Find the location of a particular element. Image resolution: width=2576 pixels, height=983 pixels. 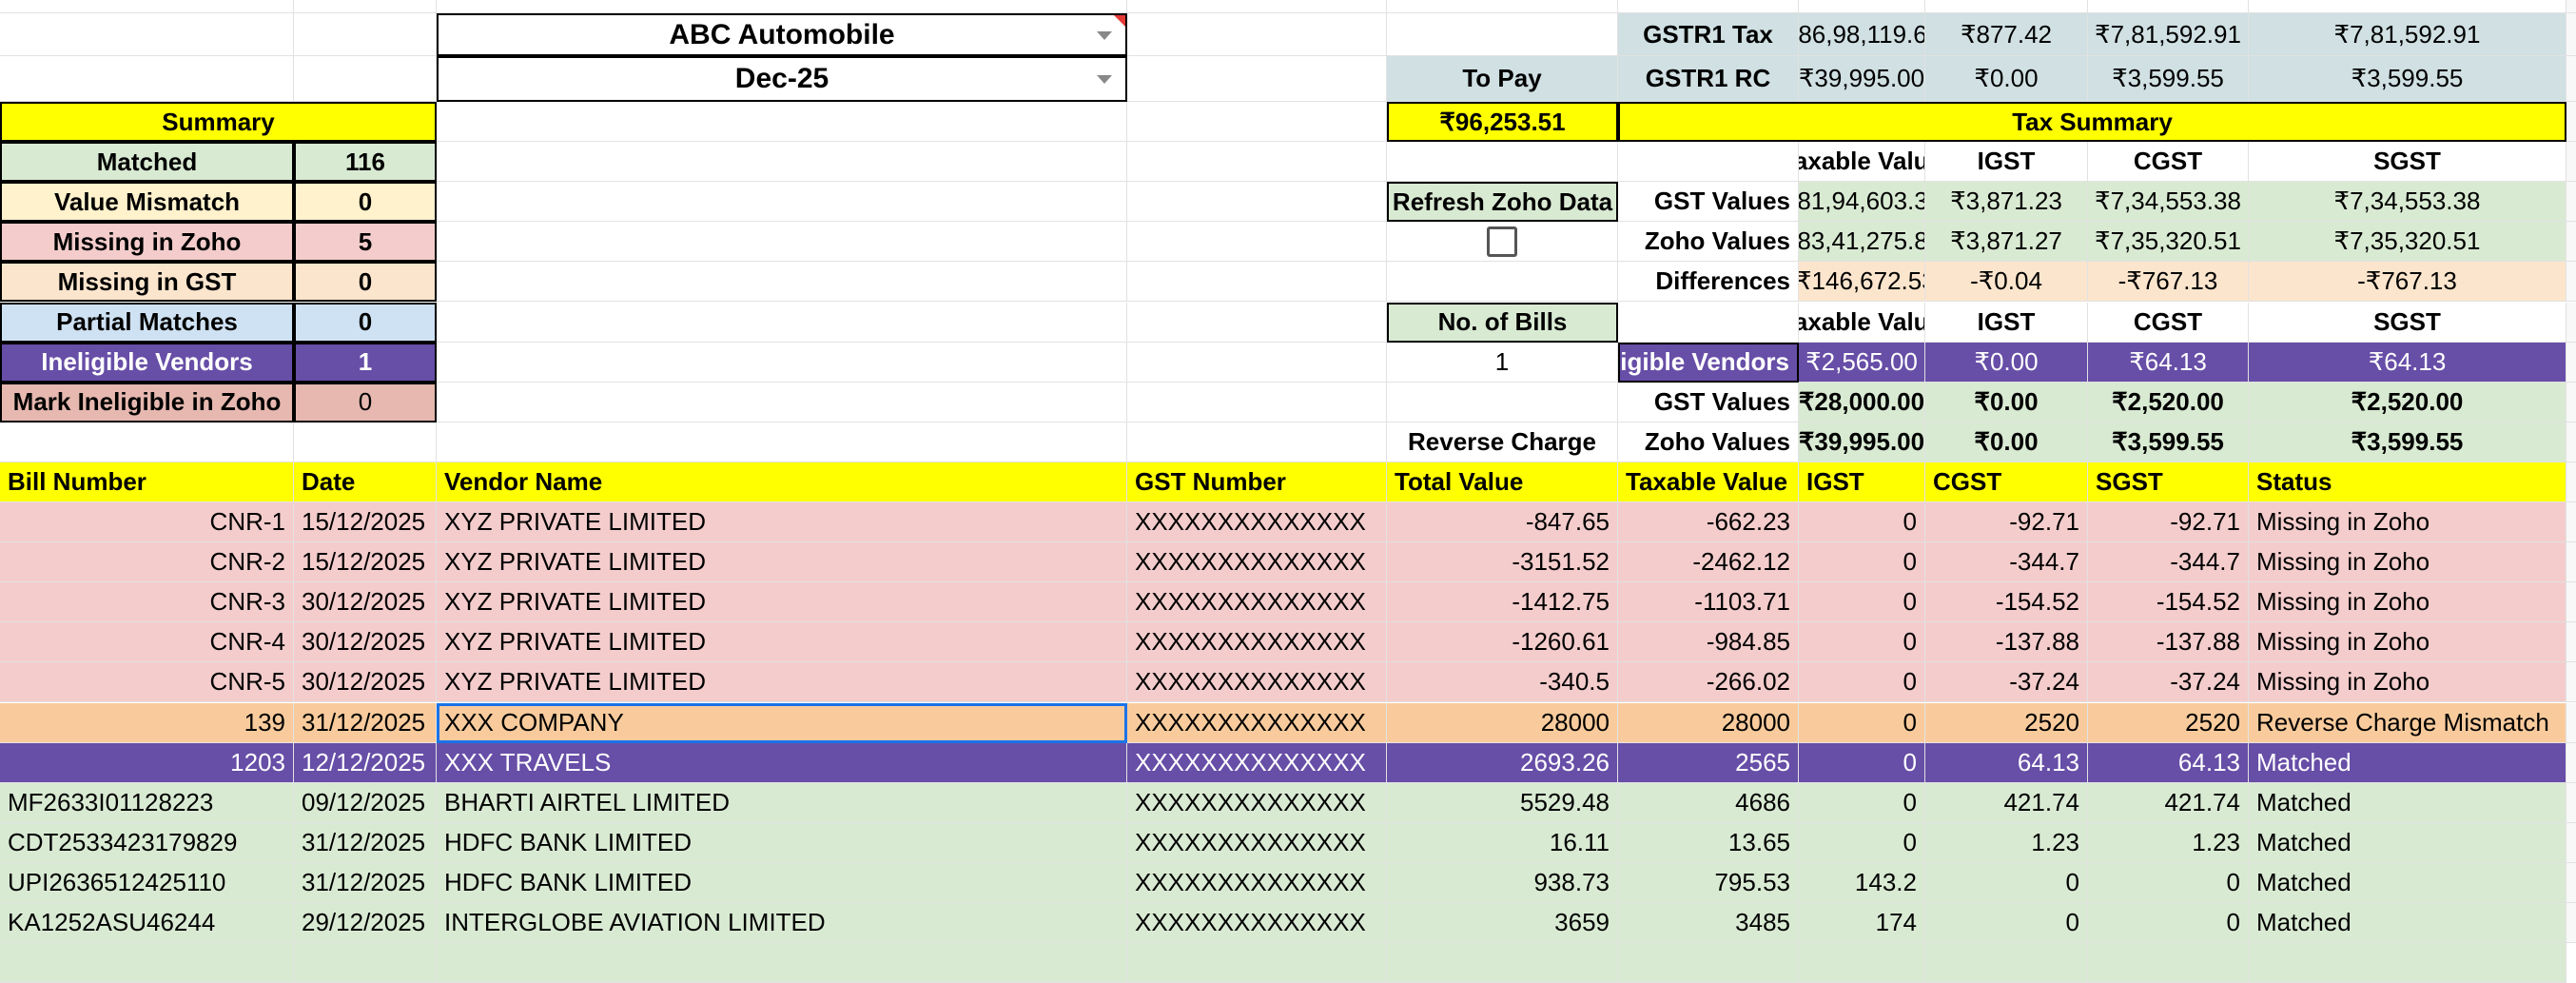

table-cell: -92.71 is located at coordinates (2169, 523).